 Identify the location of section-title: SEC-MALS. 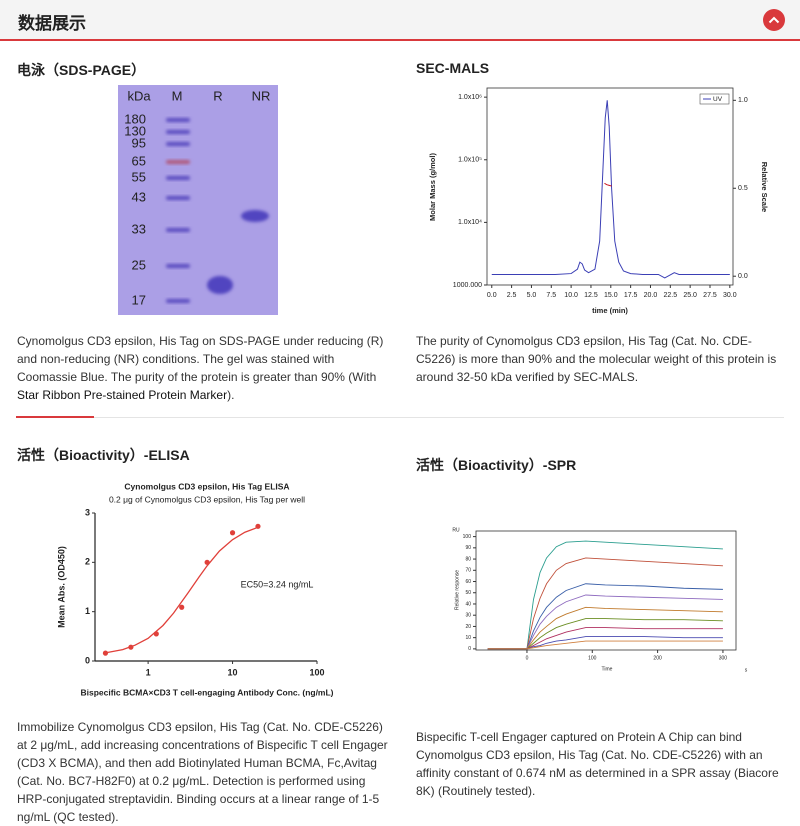
(453, 68).